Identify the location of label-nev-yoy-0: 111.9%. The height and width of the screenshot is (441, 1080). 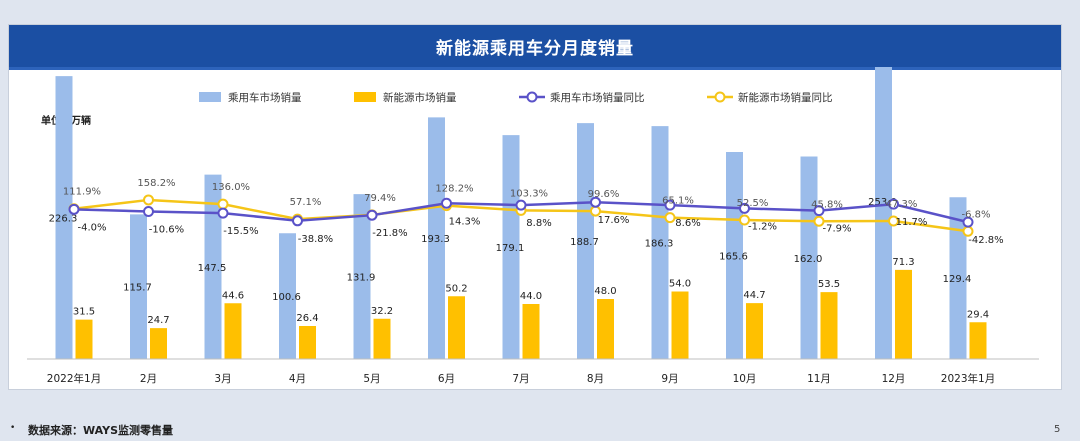
(82, 192).